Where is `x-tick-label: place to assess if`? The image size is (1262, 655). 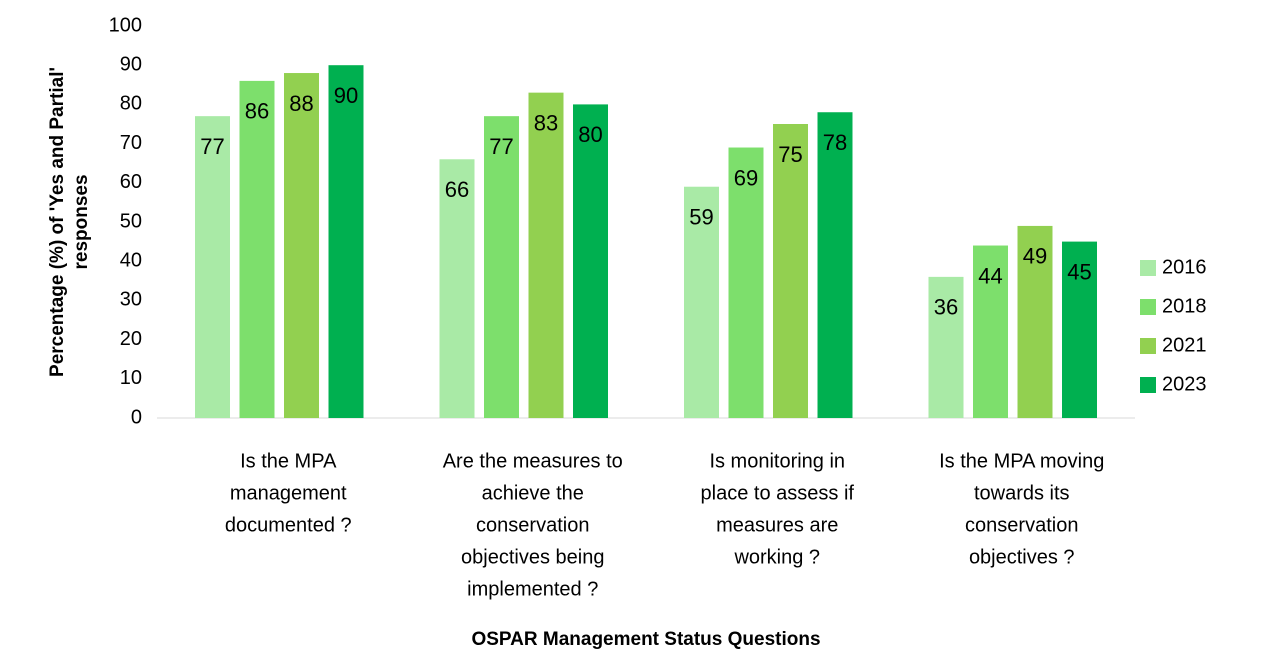 x-tick-label: place to assess if is located at coordinates (778, 493).